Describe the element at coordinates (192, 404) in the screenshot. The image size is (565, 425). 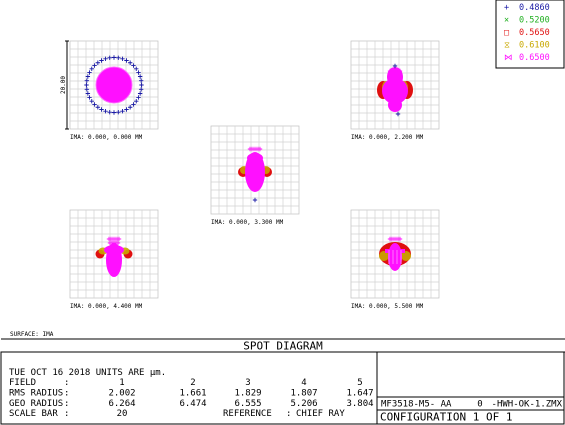
I see `info-row-value: 6.474` at that location.